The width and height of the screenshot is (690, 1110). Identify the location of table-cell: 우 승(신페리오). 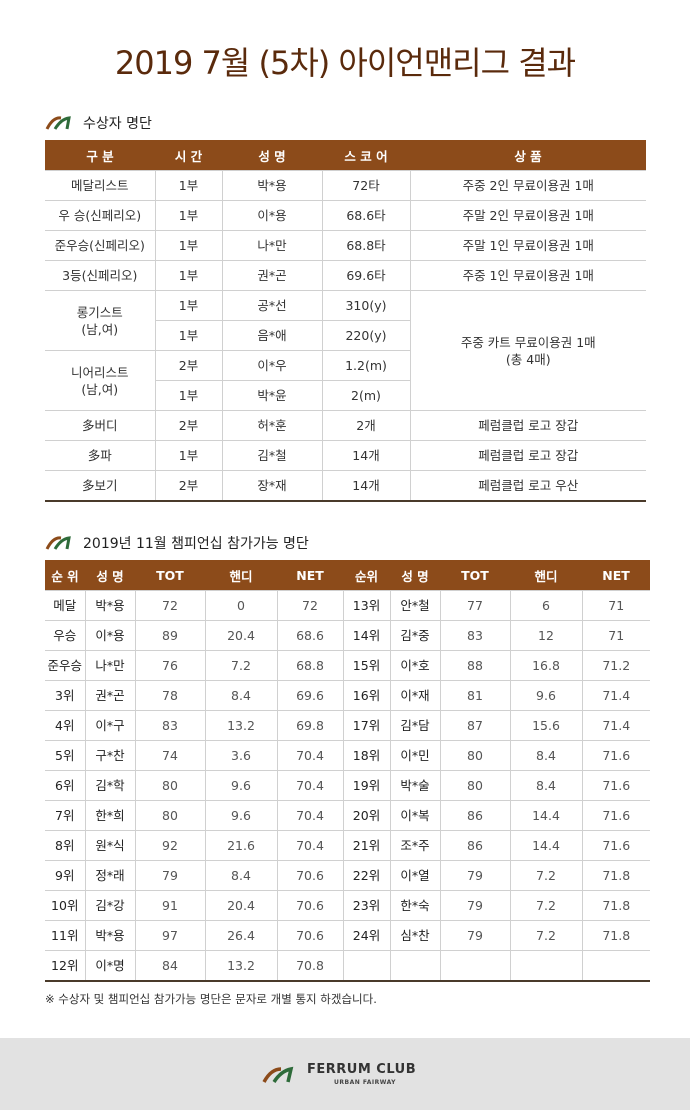
(100, 215).